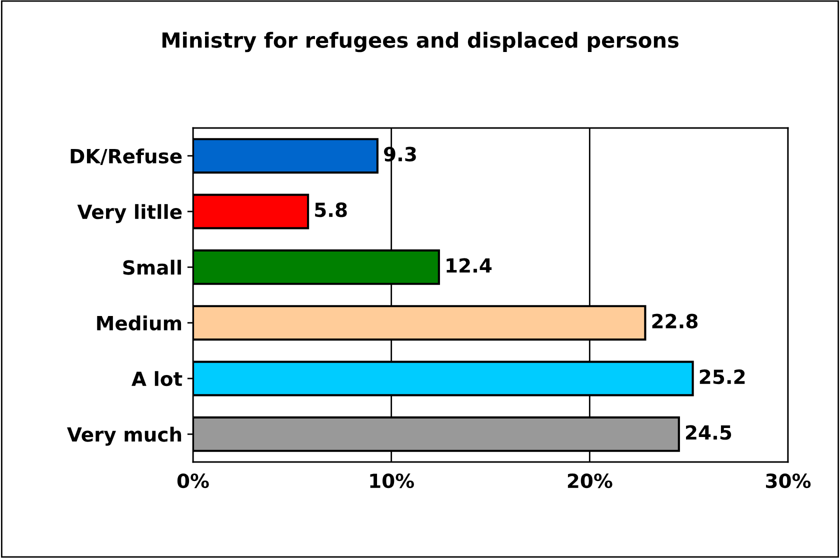 The height and width of the screenshot is (558, 840). What do you see at coordinates (139, 322) in the screenshot?
I see `y-tick-label: Medium` at bounding box center [139, 322].